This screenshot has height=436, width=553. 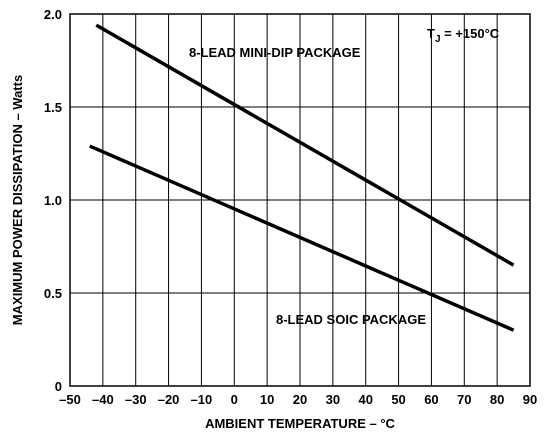 What do you see at coordinates (53, 293) in the screenshot?
I see `y-tick-label: 0.5` at bounding box center [53, 293].